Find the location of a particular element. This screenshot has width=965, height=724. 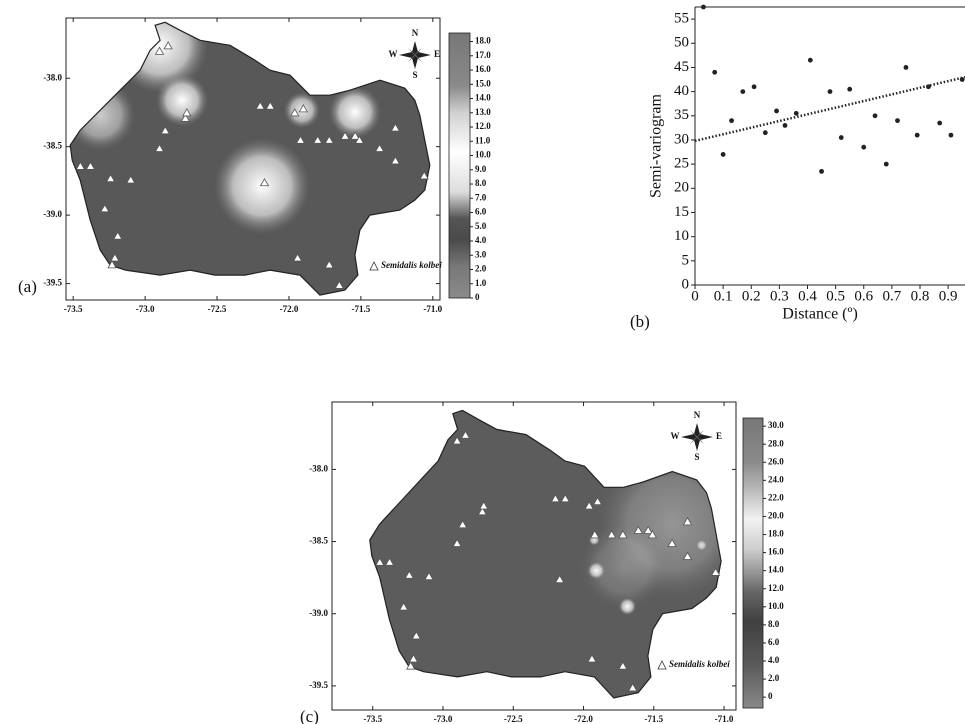

x-tick-label: -71.5 is located at coordinates (361, 309).